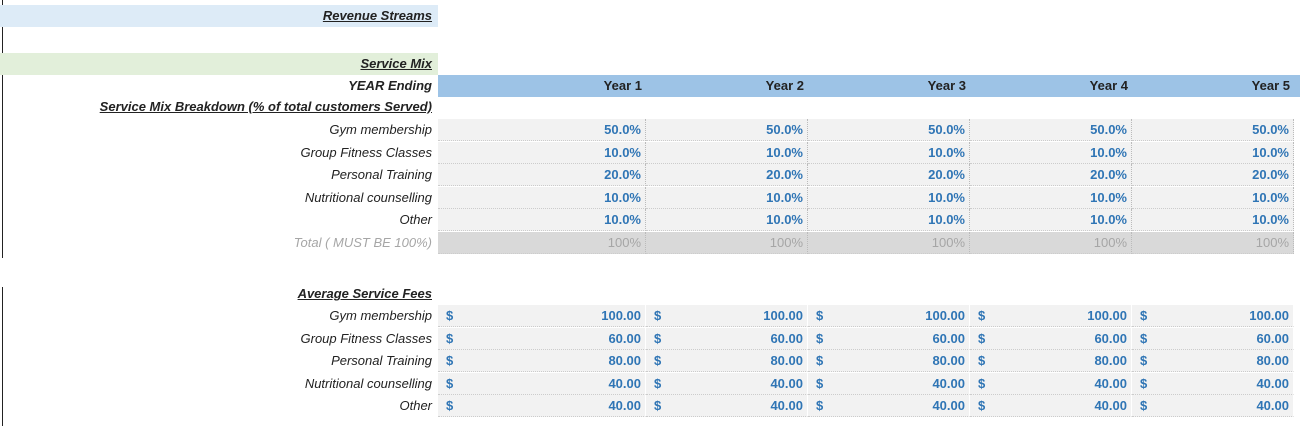  I want to click on total-label: Total ( MUST BE 100%), so click(362, 242).